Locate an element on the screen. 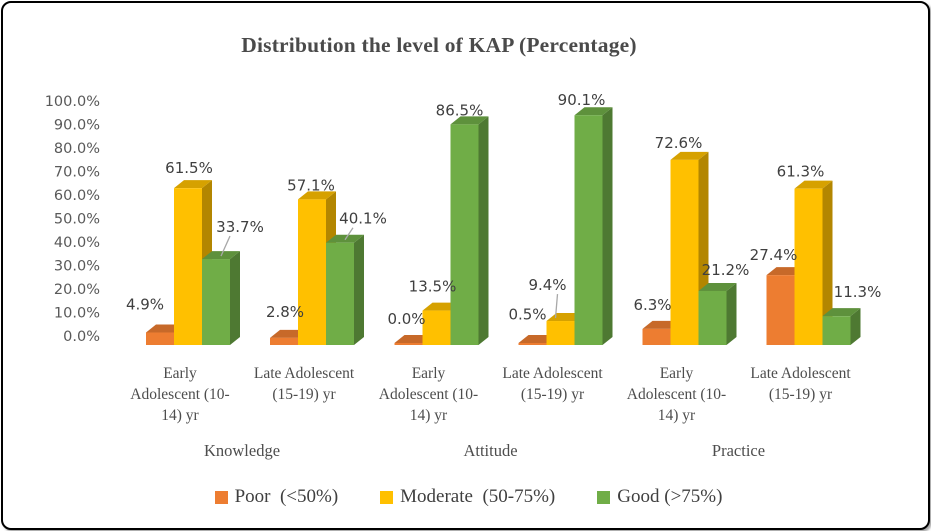  y-tick-label: 10.0% is located at coordinates (77, 314).